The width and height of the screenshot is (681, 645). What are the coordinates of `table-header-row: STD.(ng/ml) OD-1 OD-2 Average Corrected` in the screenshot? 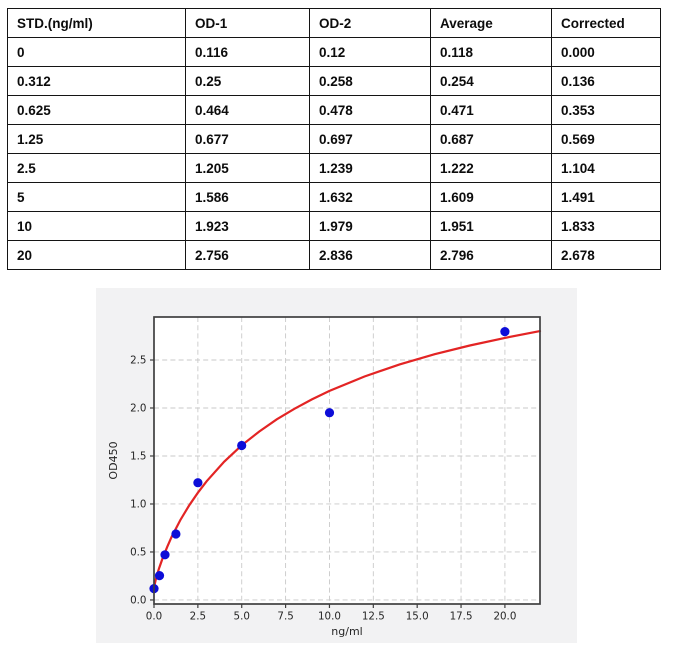 It's located at (334, 23).